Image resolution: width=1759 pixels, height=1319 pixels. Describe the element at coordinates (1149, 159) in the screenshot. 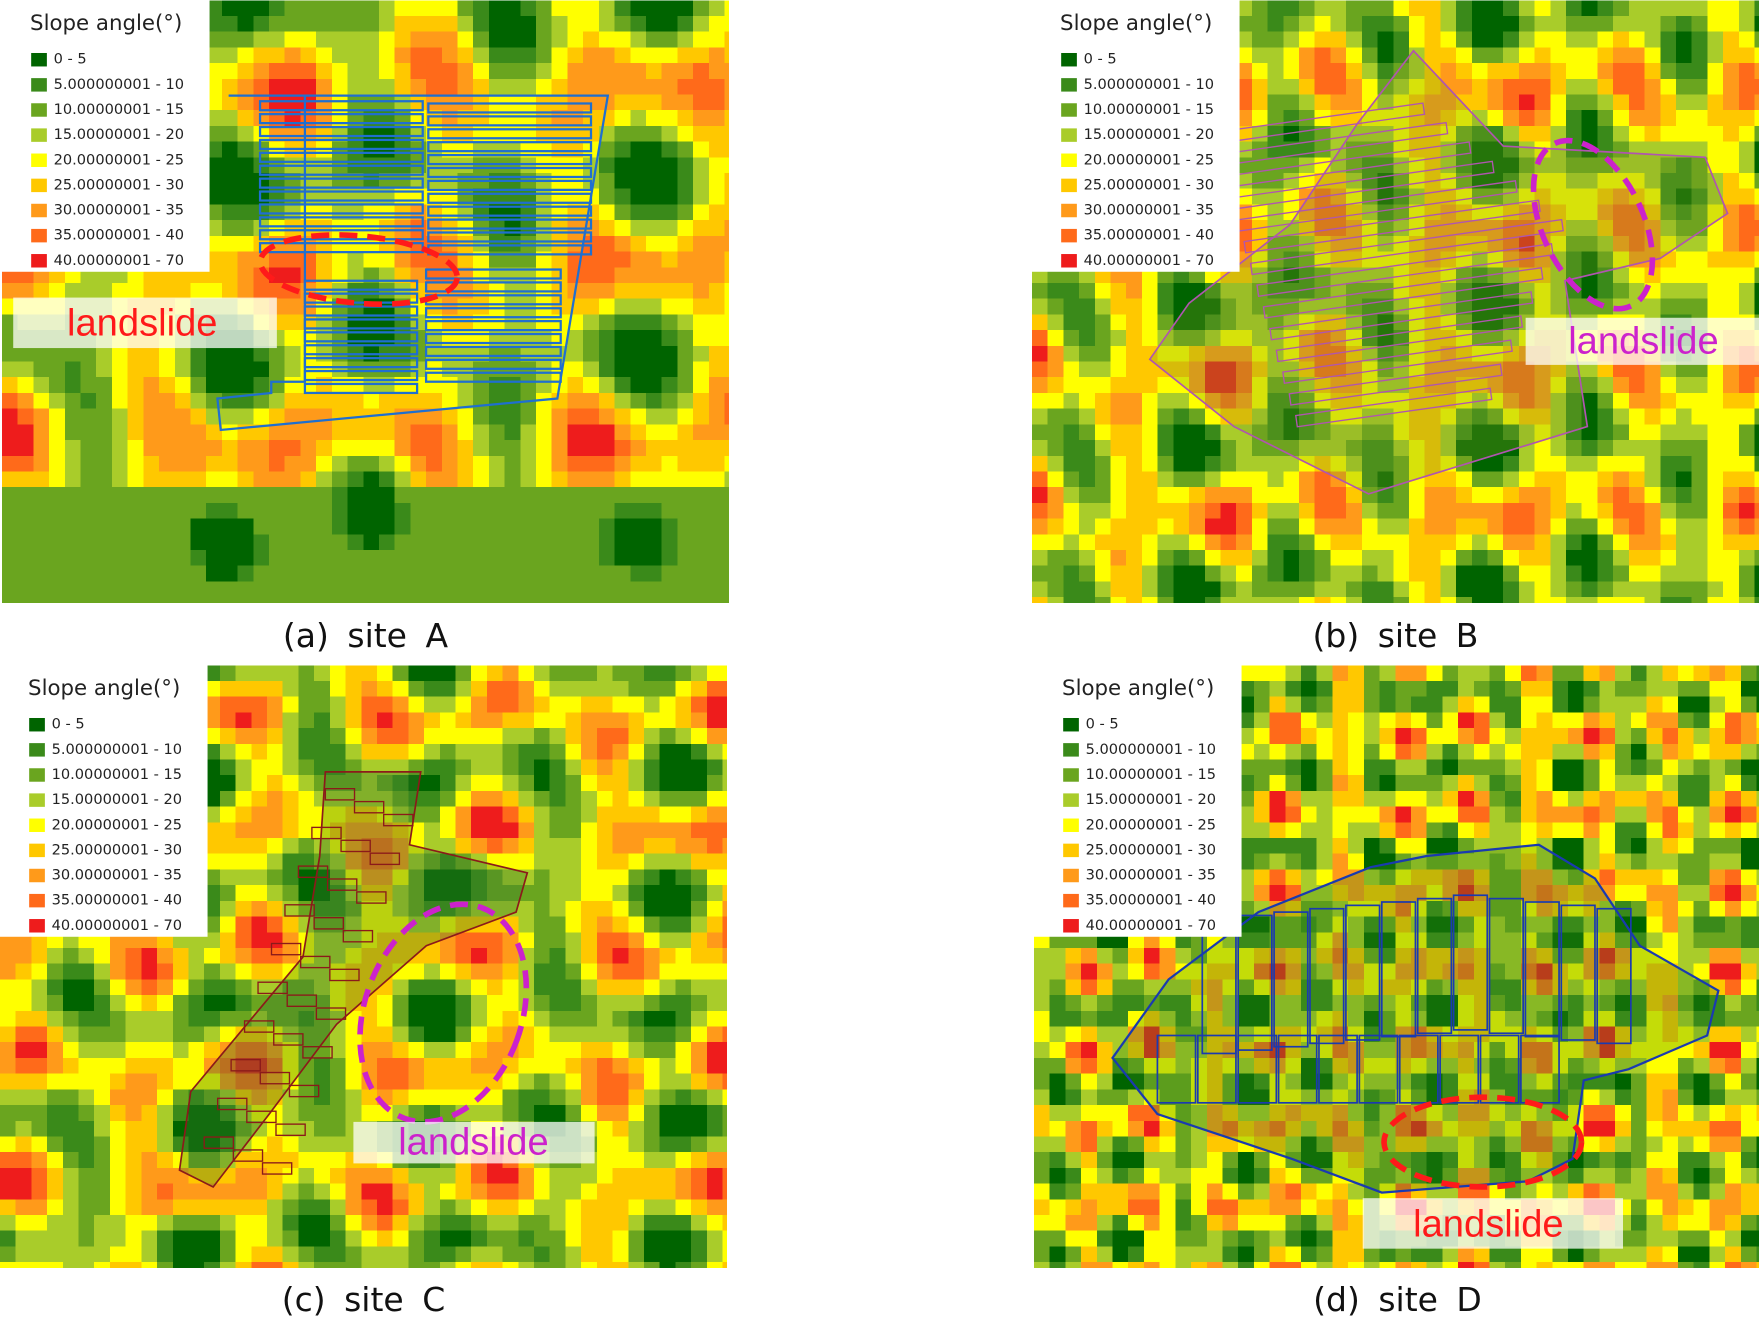

I see `legend-label: 20.00000001 - 25` at that location.